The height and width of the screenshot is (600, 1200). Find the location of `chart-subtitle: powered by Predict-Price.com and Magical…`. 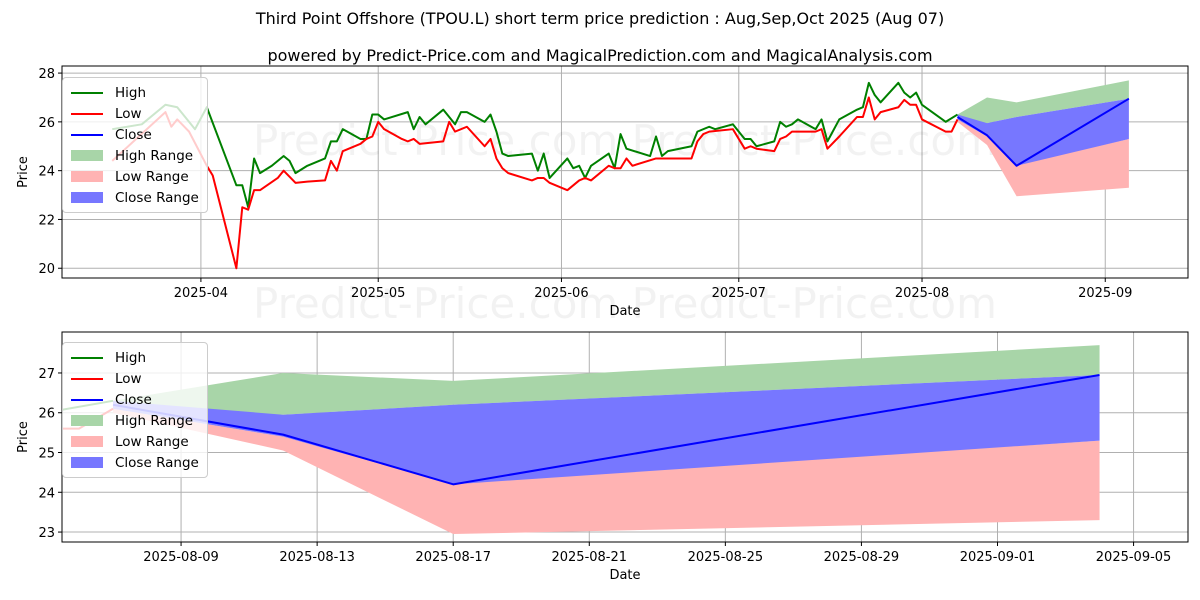

chart-subtitle: powered by Predict-Price.com and Magical… is located at coordinates (600, 55).